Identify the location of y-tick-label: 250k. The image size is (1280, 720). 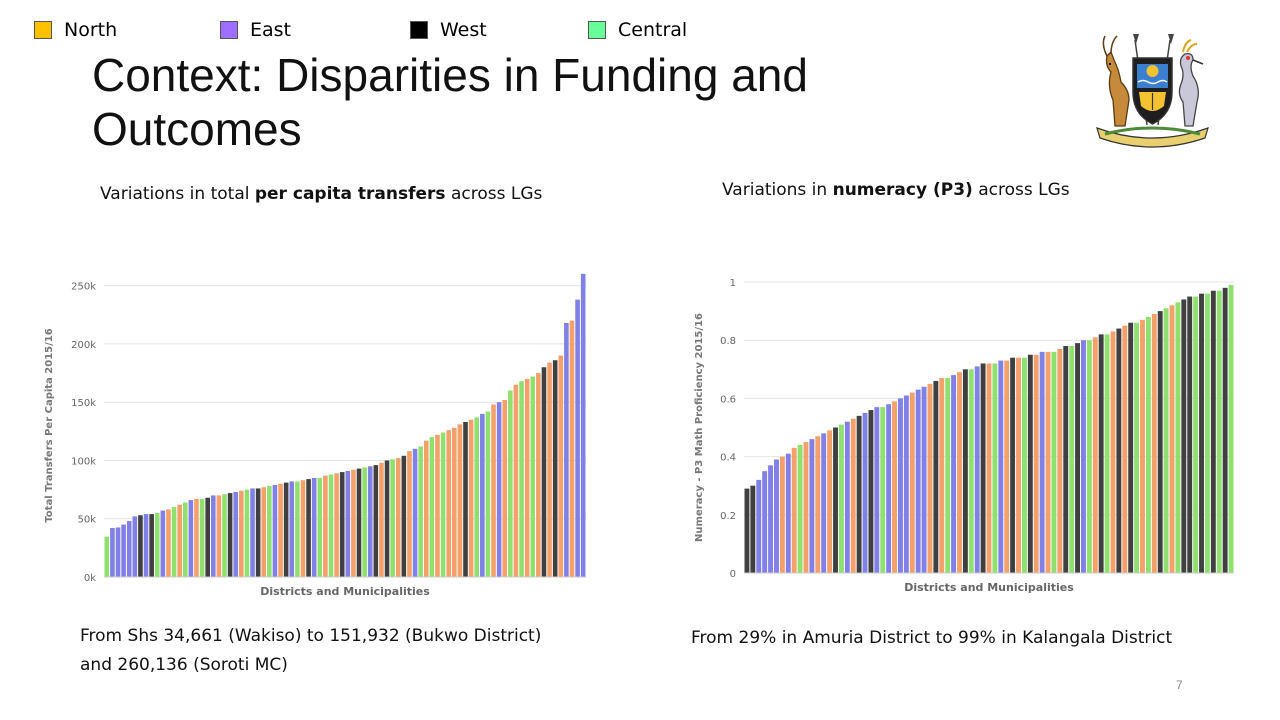
(83, 287).